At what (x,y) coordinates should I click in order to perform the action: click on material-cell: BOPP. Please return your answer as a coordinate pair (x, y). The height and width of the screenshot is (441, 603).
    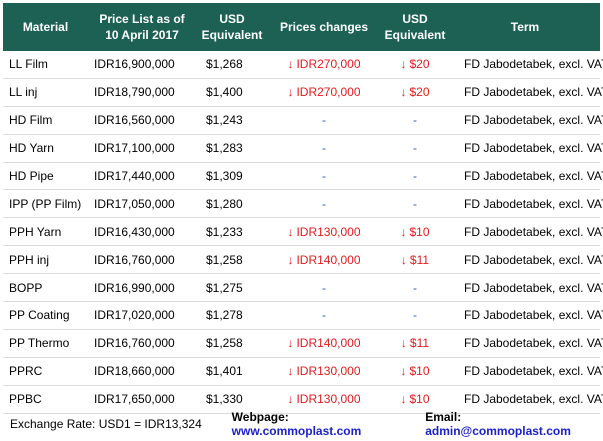
    Looking at the image, I should click on (45, 288).